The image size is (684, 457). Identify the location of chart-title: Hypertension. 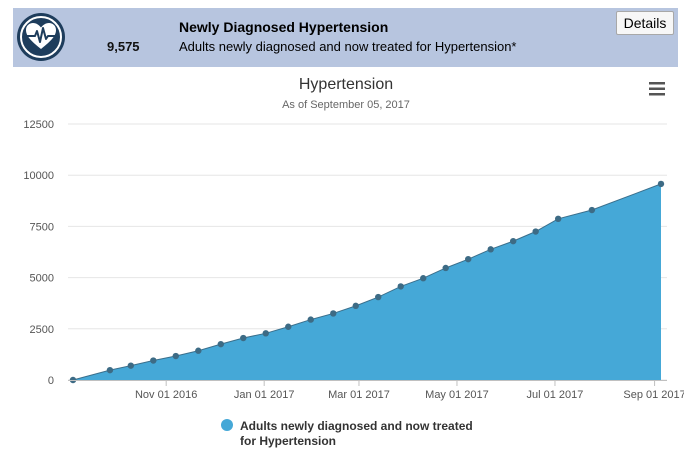
(346, 84).